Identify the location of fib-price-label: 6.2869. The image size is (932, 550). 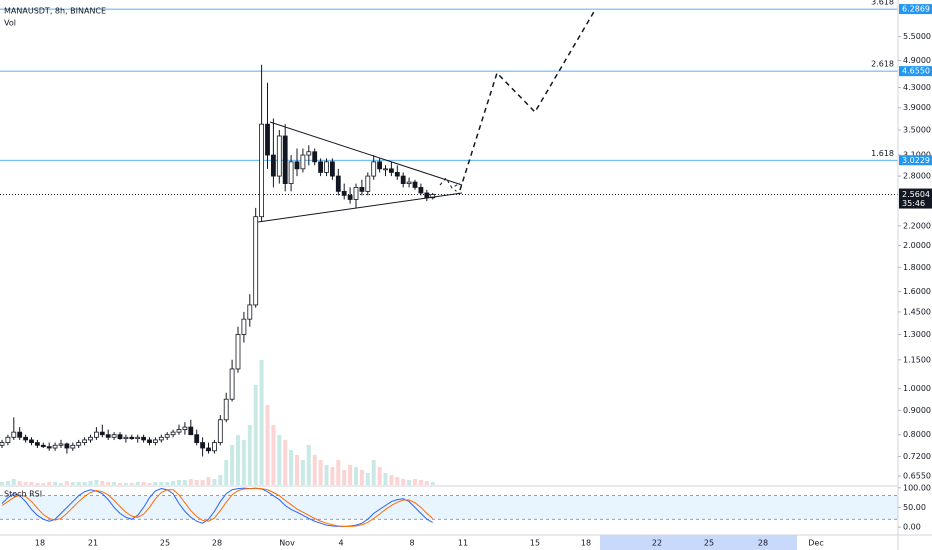
(916, 9).